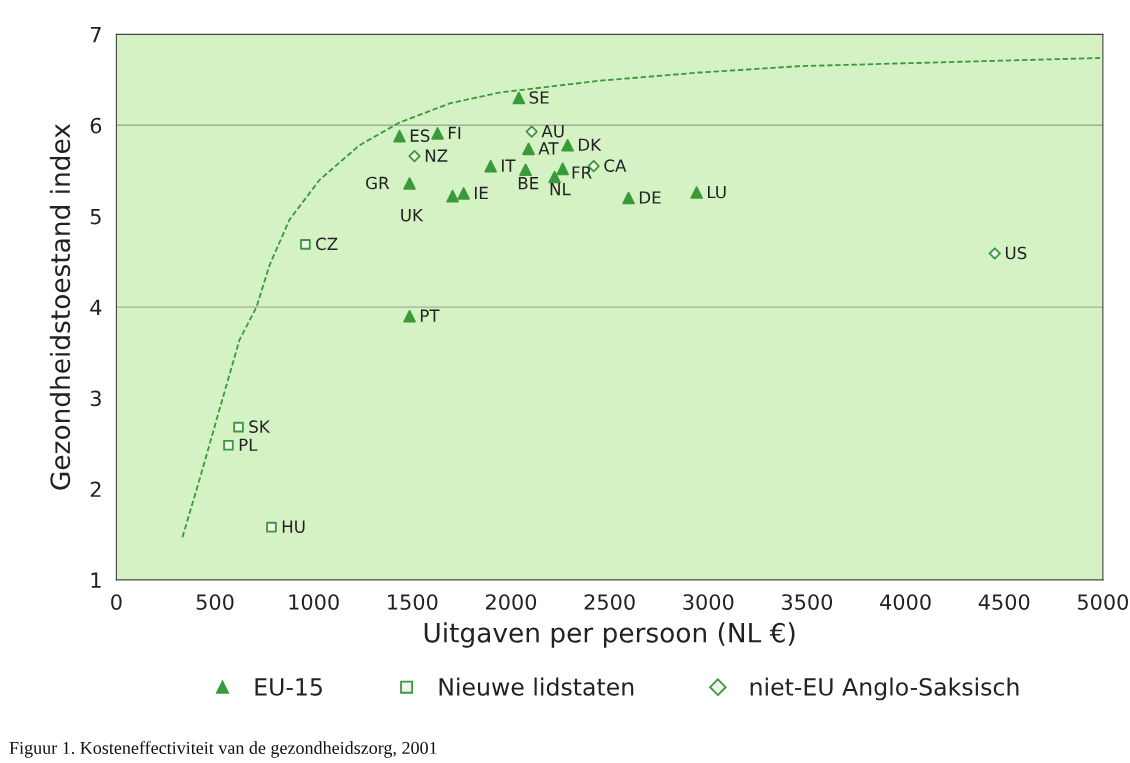 This screenshot has width=1130, height=763. I want to click on annotation: LU, so click(717, 192).